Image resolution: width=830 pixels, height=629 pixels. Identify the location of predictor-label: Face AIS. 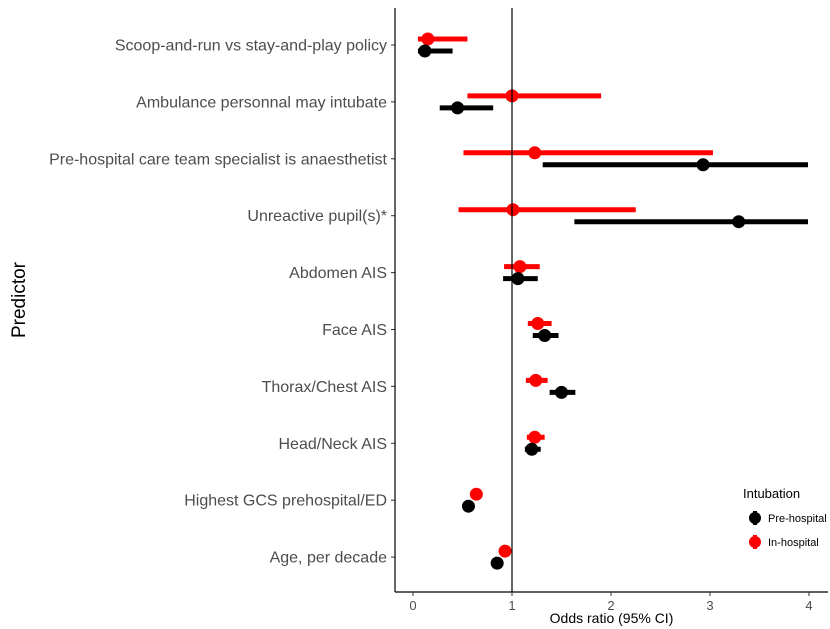
(354, 330).